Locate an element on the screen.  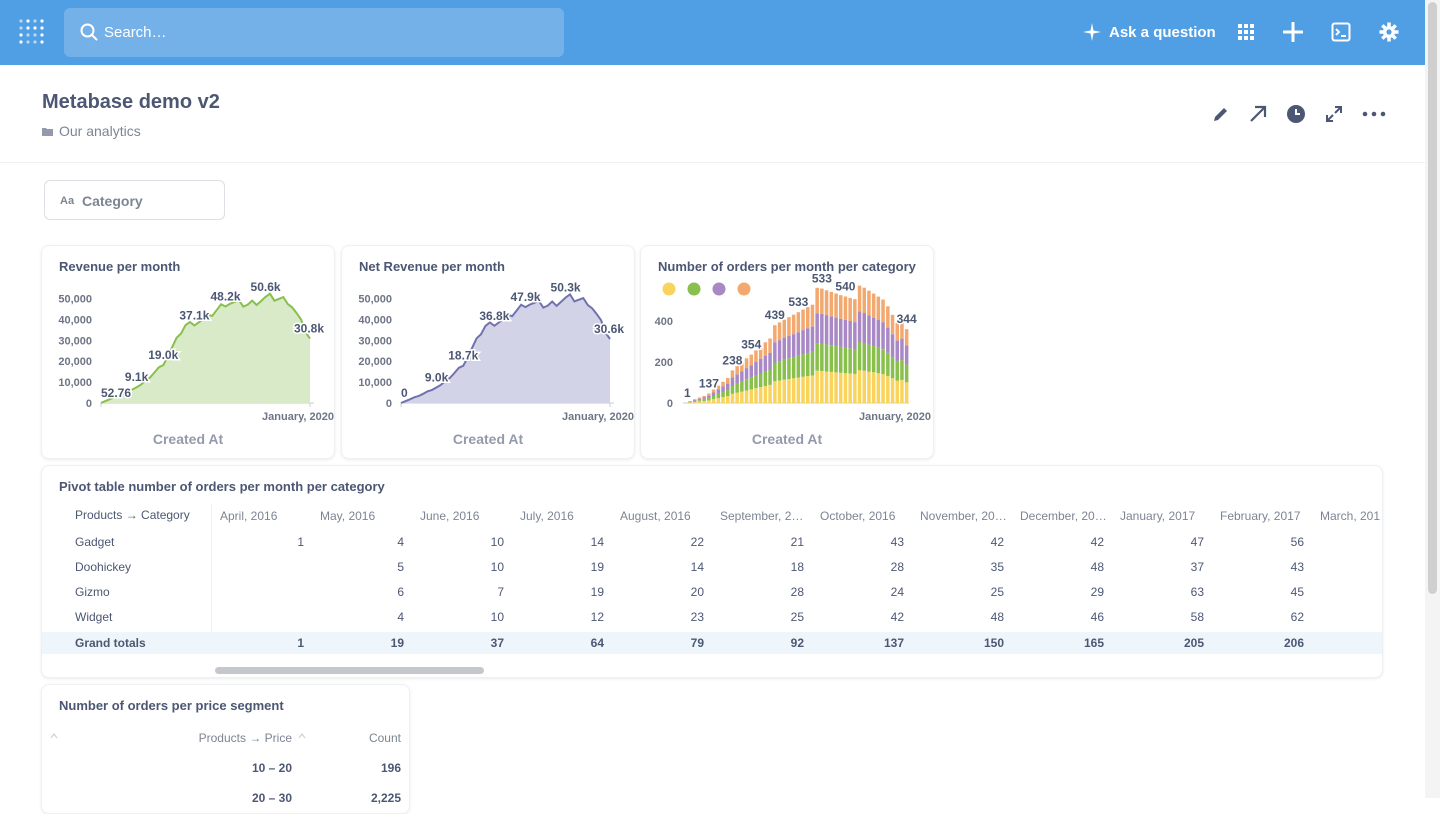
y-tick-label: 0 is located at coordinates (670, 404).